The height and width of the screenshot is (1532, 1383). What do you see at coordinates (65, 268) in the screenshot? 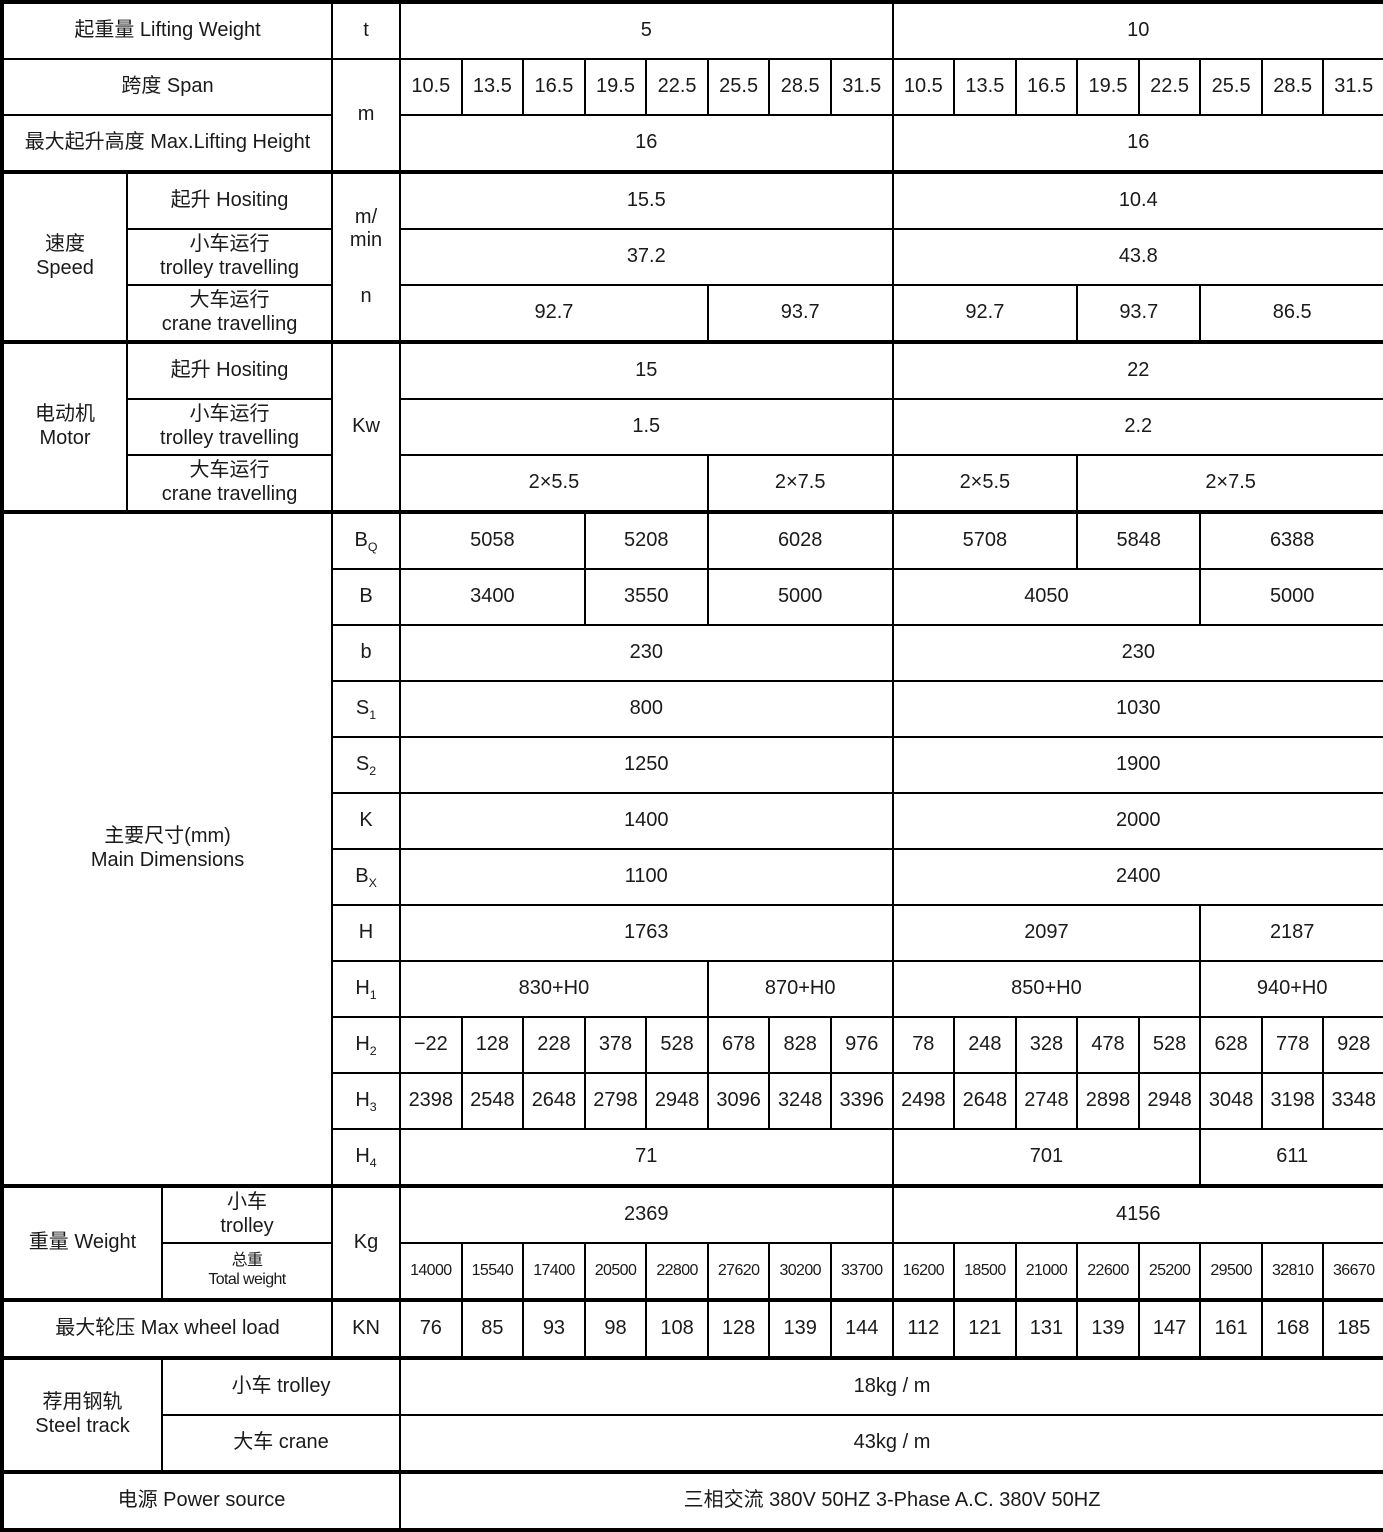
I see `section-label-speed-line-2: Speed` at bounding box center [65, 268].